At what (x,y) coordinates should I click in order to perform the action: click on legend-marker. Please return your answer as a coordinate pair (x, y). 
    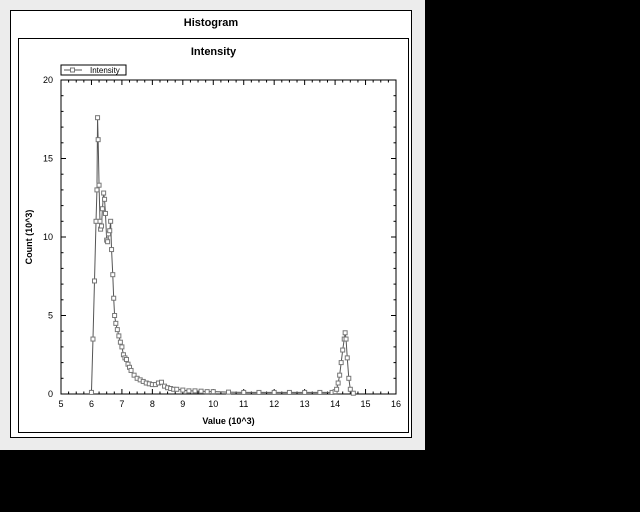
    Looking at the image, I should click on (72, 70).